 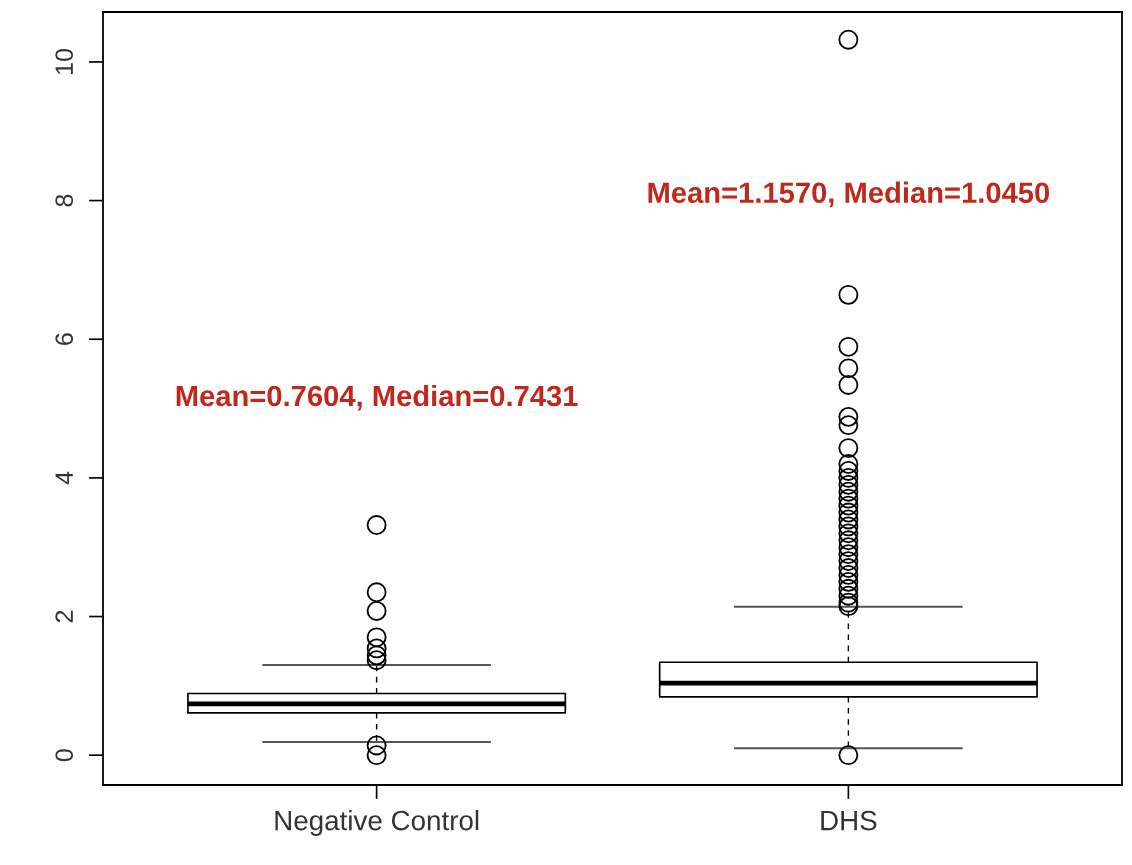 What do you see at coordinates (849, 194) in the screenshot?
I see `annotation: Mean=1.1570, Median=1.0450` at bounding box center [849, 194].